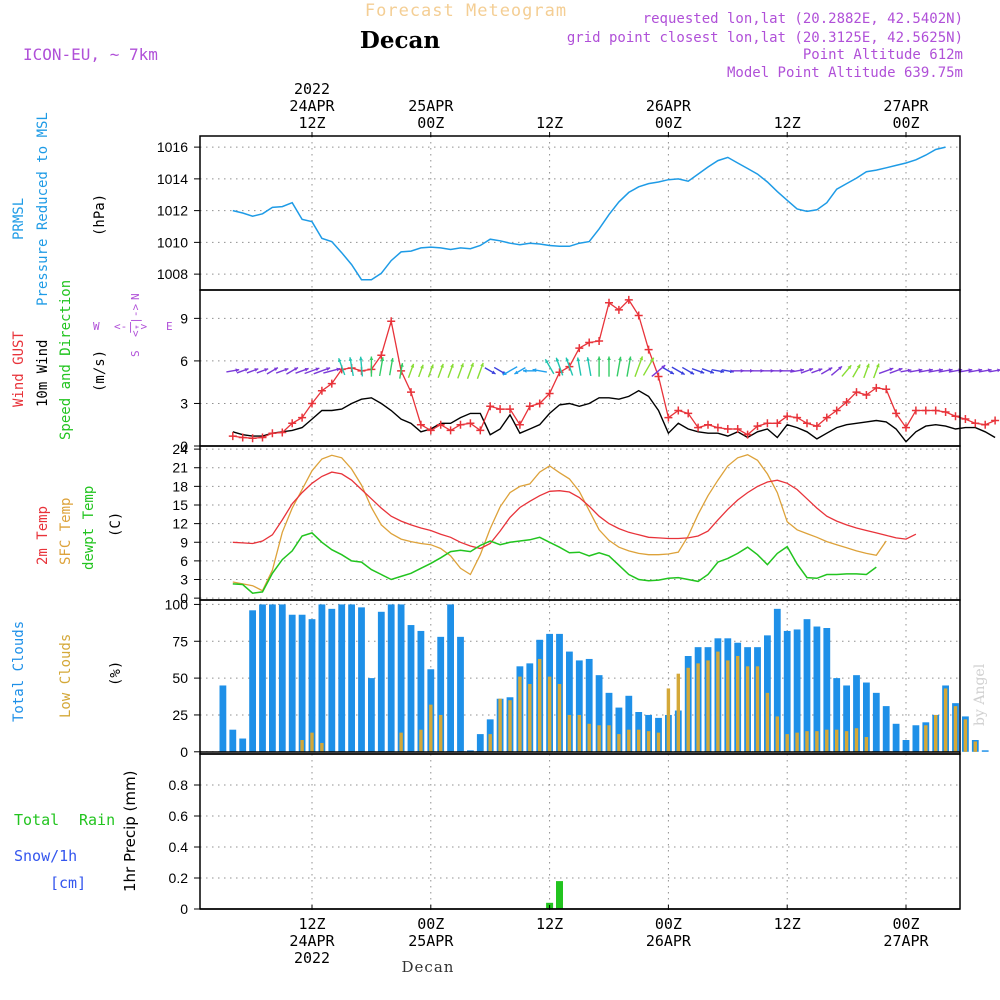 The height and width of the screenshot is (1000, 1000). I want to click on temp-ytick-label: 21, so click(180, 468).